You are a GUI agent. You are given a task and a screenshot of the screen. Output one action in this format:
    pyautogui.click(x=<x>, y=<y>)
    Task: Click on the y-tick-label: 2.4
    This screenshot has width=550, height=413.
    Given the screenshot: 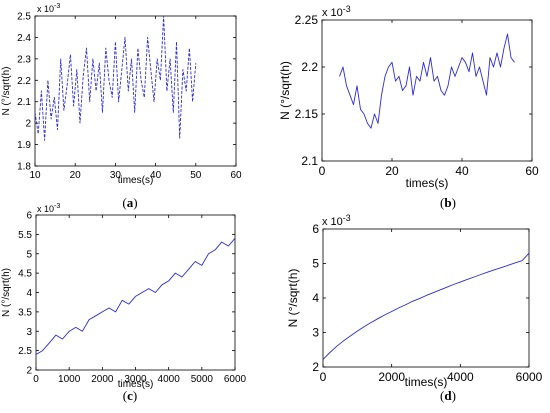 What is the action you would take?
    pyautogui.click(x=24, y=38)
    